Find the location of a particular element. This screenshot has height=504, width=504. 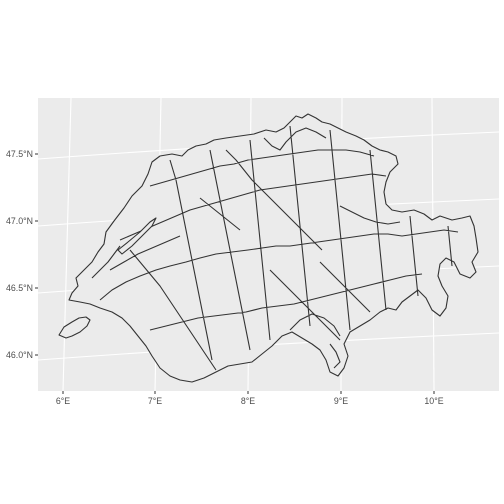

x-tick-label: 7°E is located at coordinates (155, 401).